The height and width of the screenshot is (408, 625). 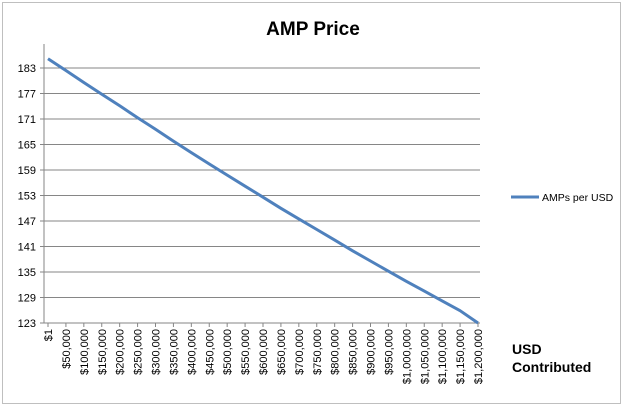 I want to click on x-tick-label-16: $800,000, so click(x=336, y=352).